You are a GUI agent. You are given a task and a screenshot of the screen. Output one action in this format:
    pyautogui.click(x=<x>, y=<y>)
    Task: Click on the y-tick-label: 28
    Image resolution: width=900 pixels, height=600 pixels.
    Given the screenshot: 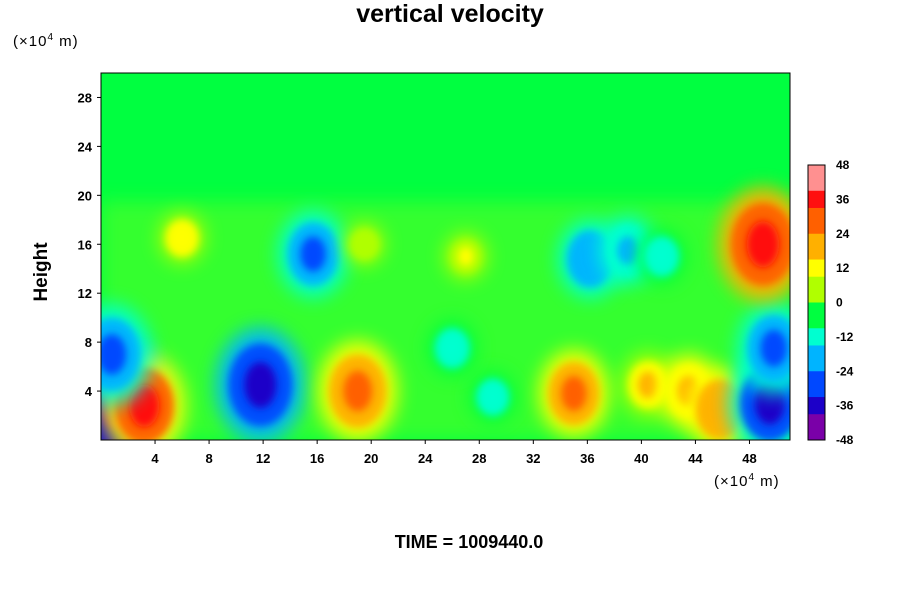 What is the action you would take?
    pyautogui.click(x=85, y=97)
    